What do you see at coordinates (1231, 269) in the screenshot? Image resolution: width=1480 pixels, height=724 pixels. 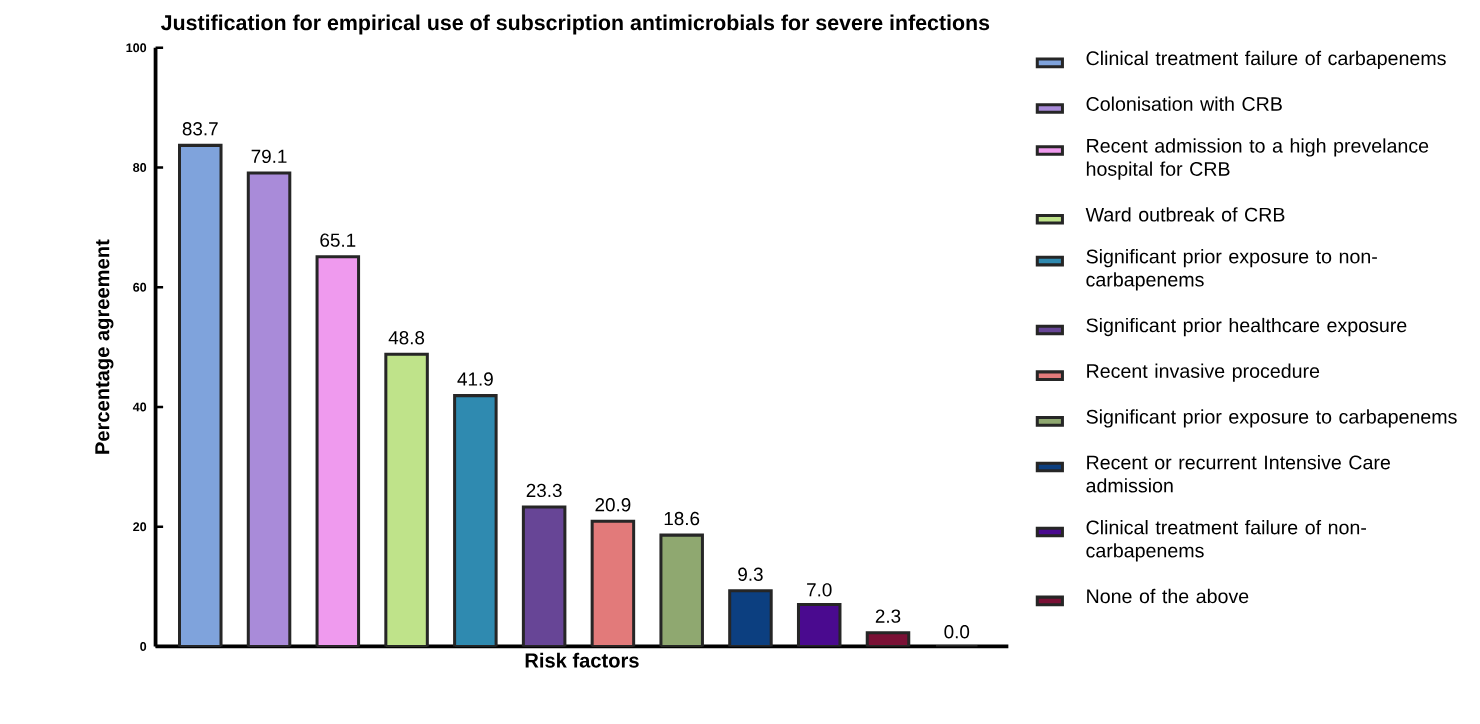 I see `legend-label: Significant prior exposure to non-carbapenems` at bounding box center [1231, 269].